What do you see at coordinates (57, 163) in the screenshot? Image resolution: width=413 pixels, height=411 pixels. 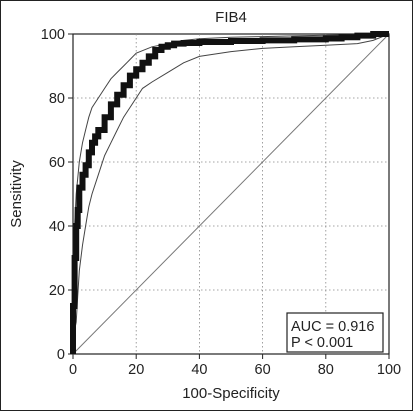 I see `y-tick-label: 60` at bounding box center [57, 163].